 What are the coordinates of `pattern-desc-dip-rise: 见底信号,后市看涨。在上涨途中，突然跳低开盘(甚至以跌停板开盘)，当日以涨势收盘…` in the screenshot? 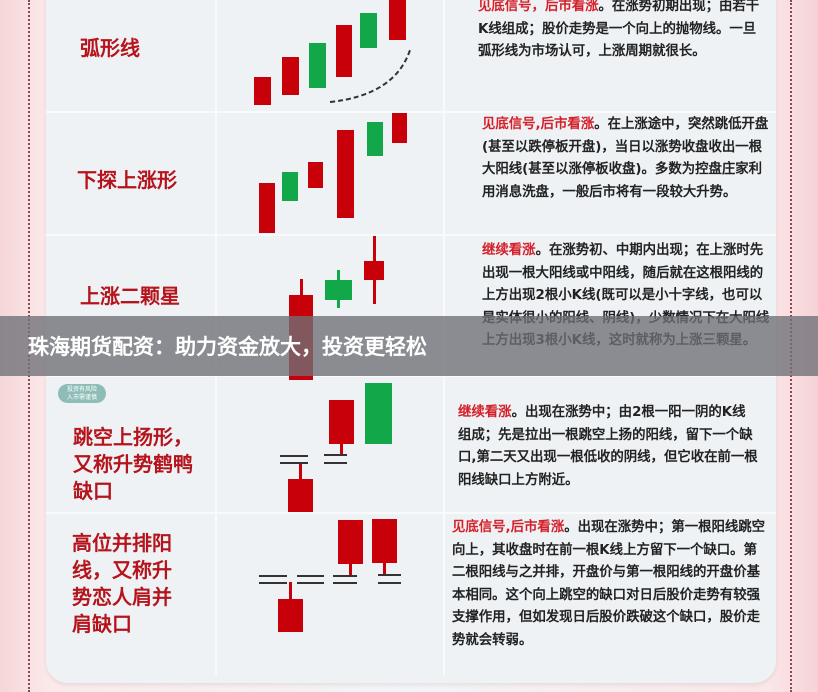 It's located at (625, 158).